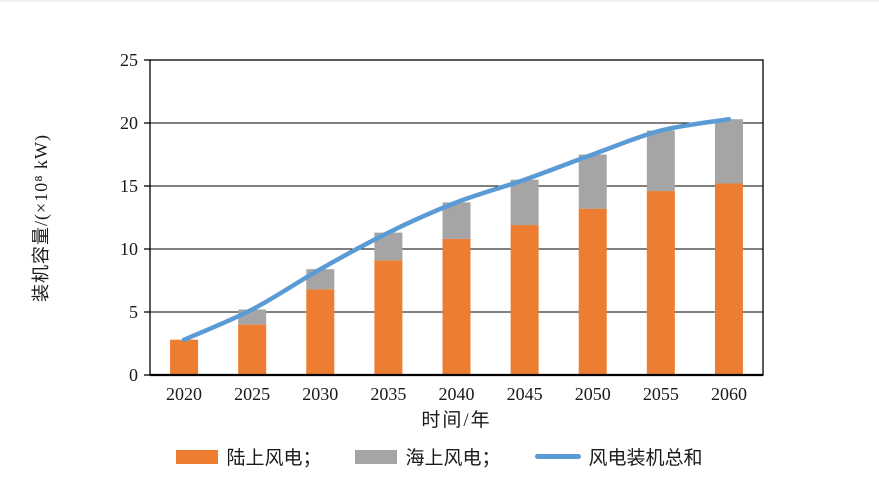  Describe the element at coordinates (41, 218) in the screenshot. I see `y-axis-title: 装机容量/(×10⁸ kW)` at that location.